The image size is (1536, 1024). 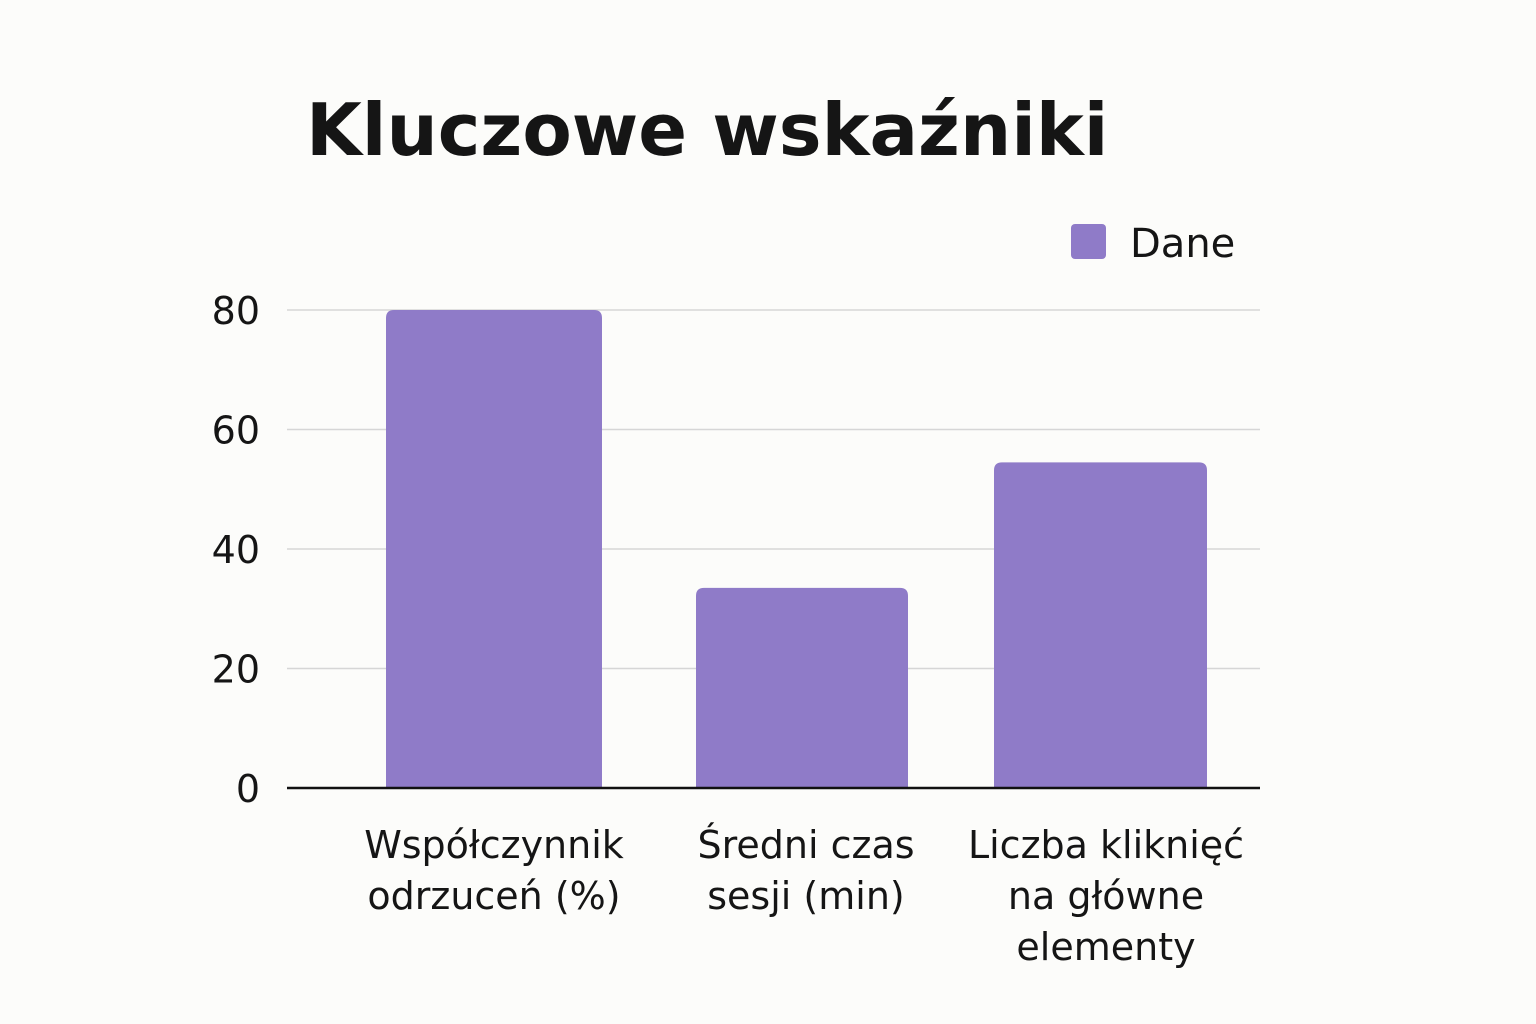 What do you see at coordinates (248, 789) in the screenshot?
I see `y-tick-label: 0` at bounding box center [248, 789].